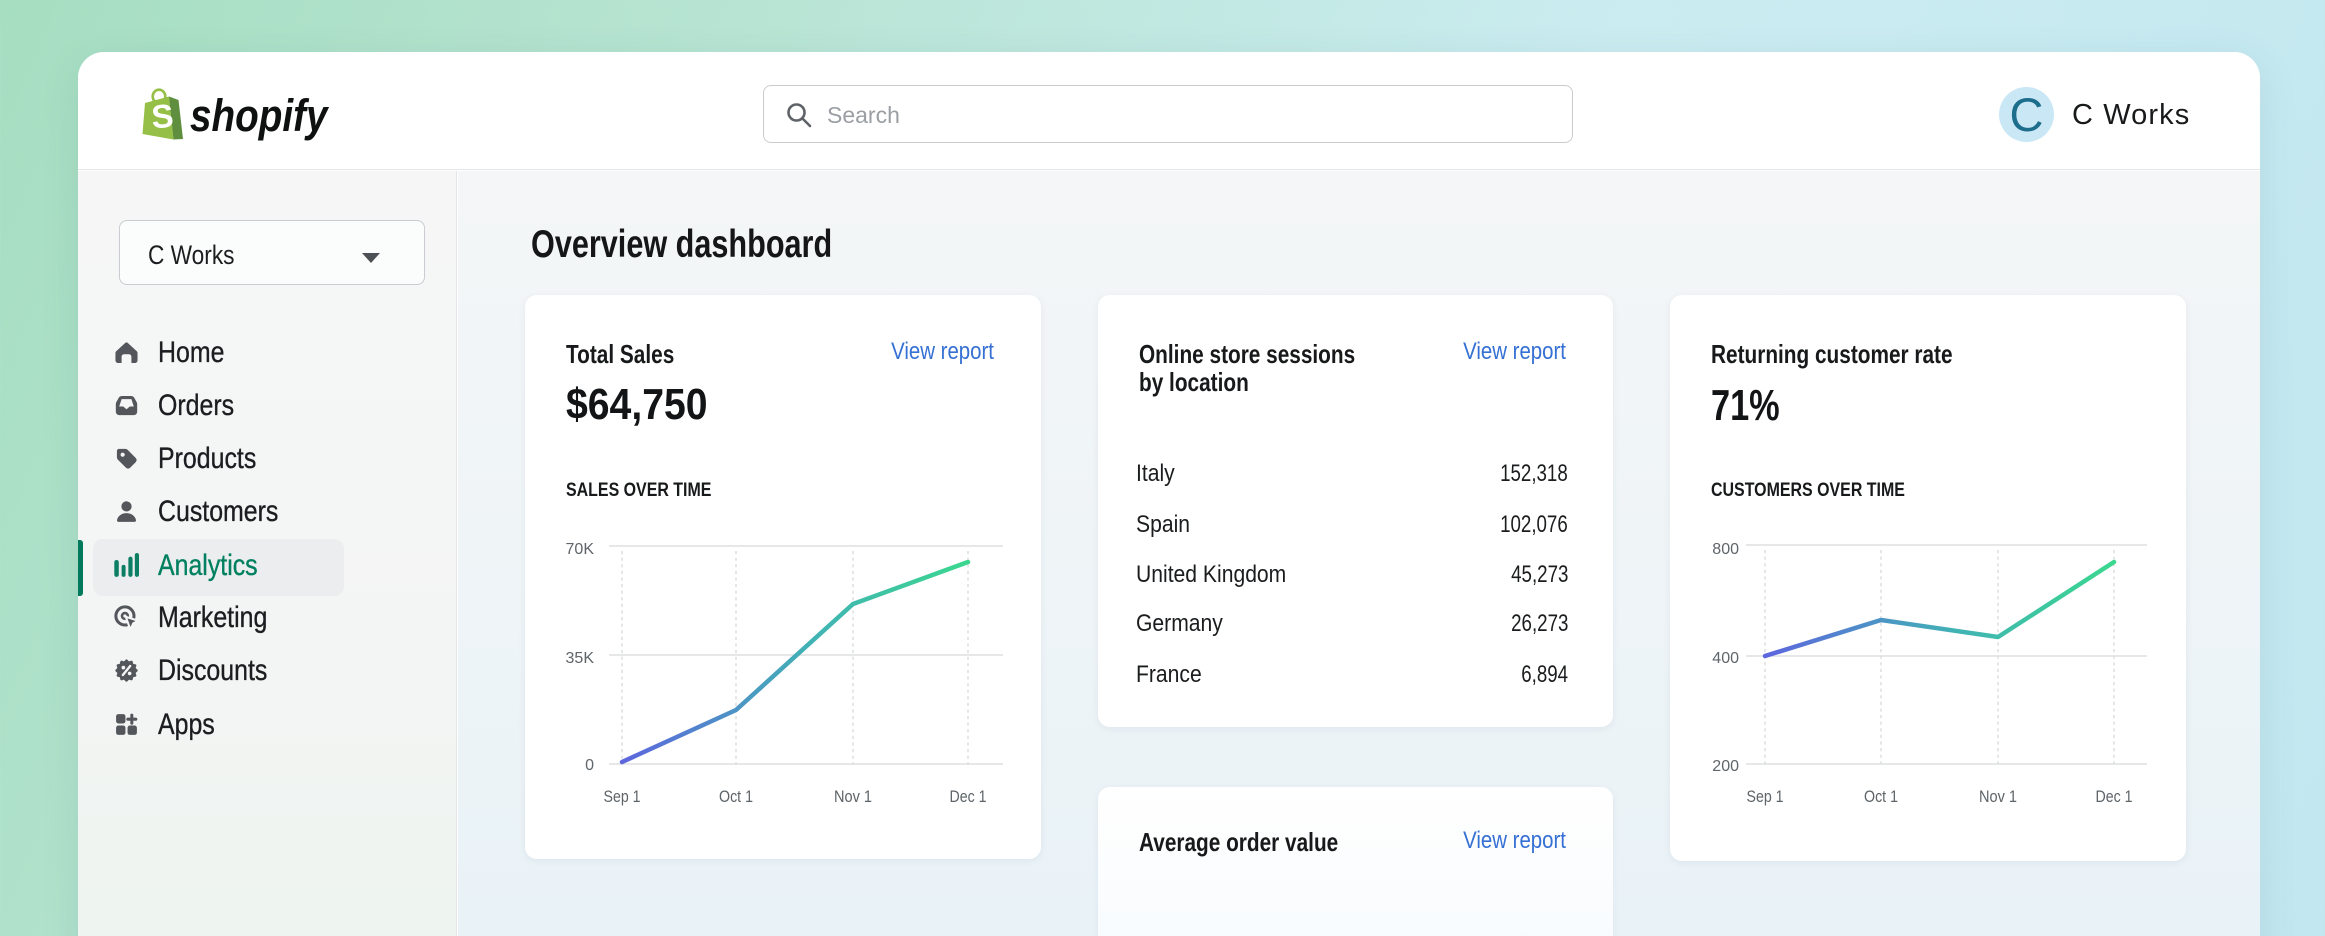 The height and width of the screenshot is (936, 2325). What do you see at coordinates (162, 116) in the screenshot?
I see `svg-text: S` at bounding box center [162, 116].